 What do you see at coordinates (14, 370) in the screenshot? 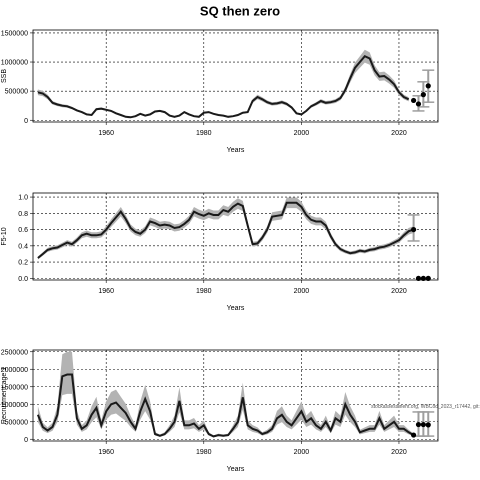
I see `y-tick-label-4: 2000000` at bounding box center [14, 370].